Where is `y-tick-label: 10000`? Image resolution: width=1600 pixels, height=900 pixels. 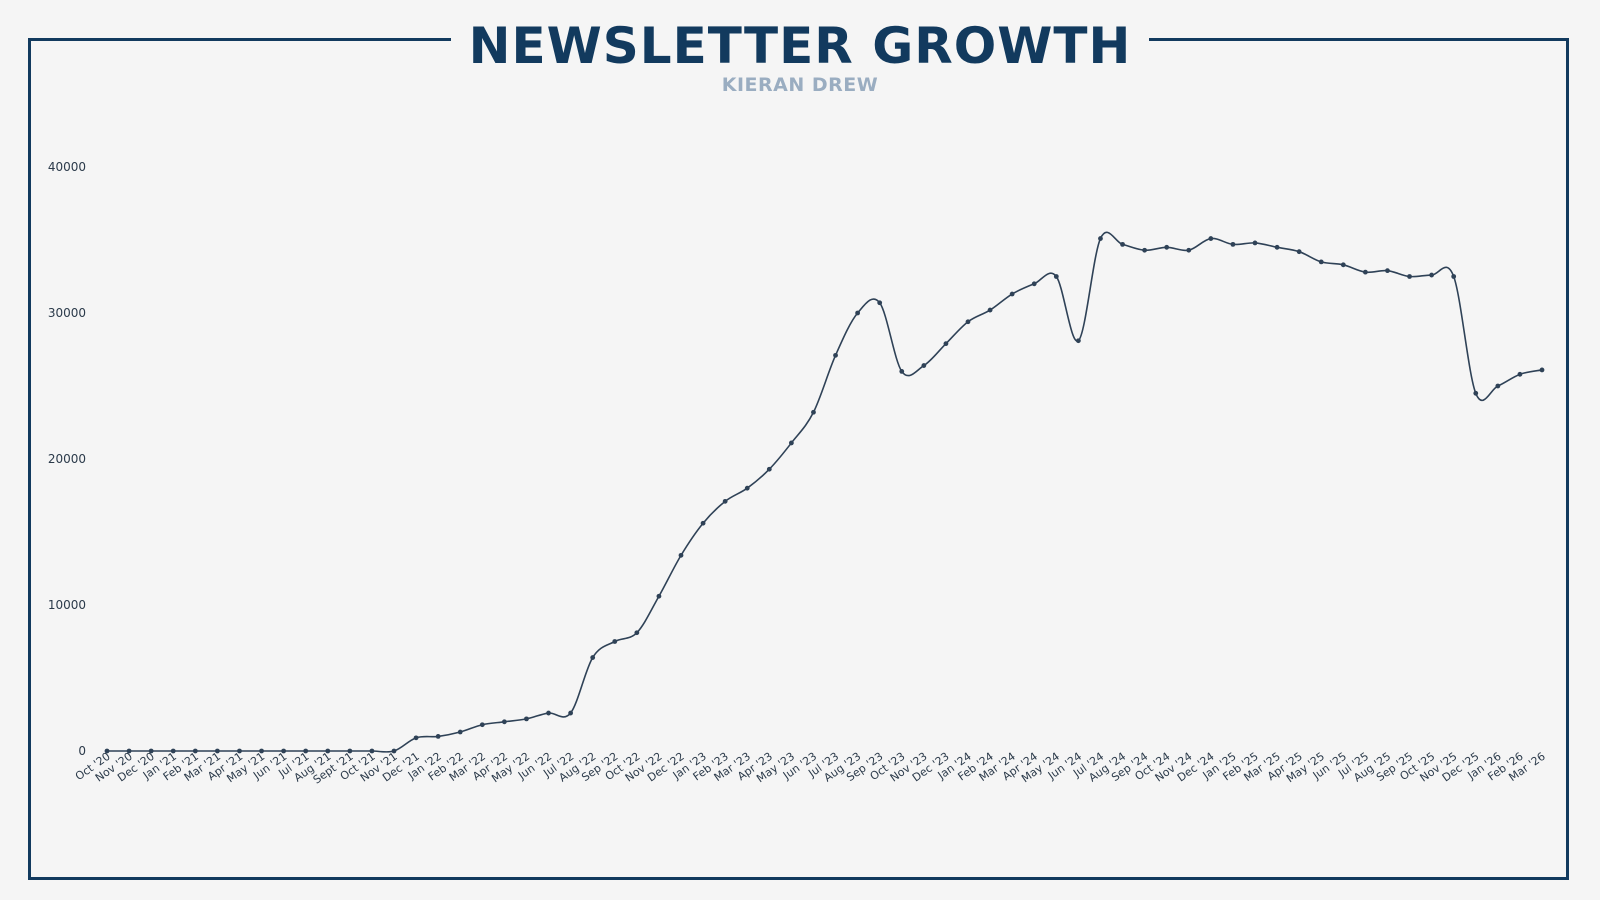
y-tick-label: 10000 is located at coordinates (67, 605).